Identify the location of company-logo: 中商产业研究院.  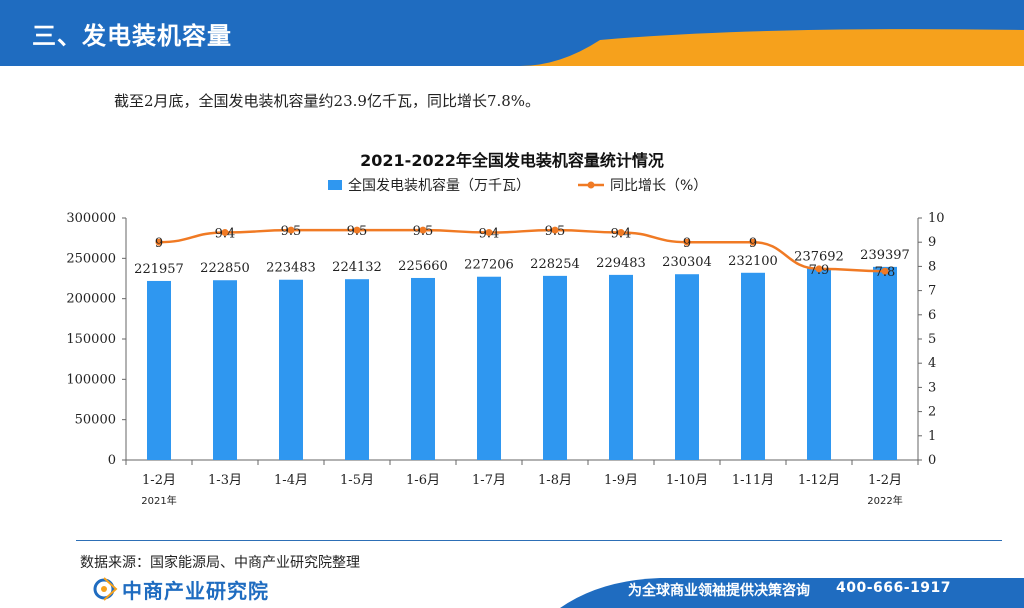
(180, 589).